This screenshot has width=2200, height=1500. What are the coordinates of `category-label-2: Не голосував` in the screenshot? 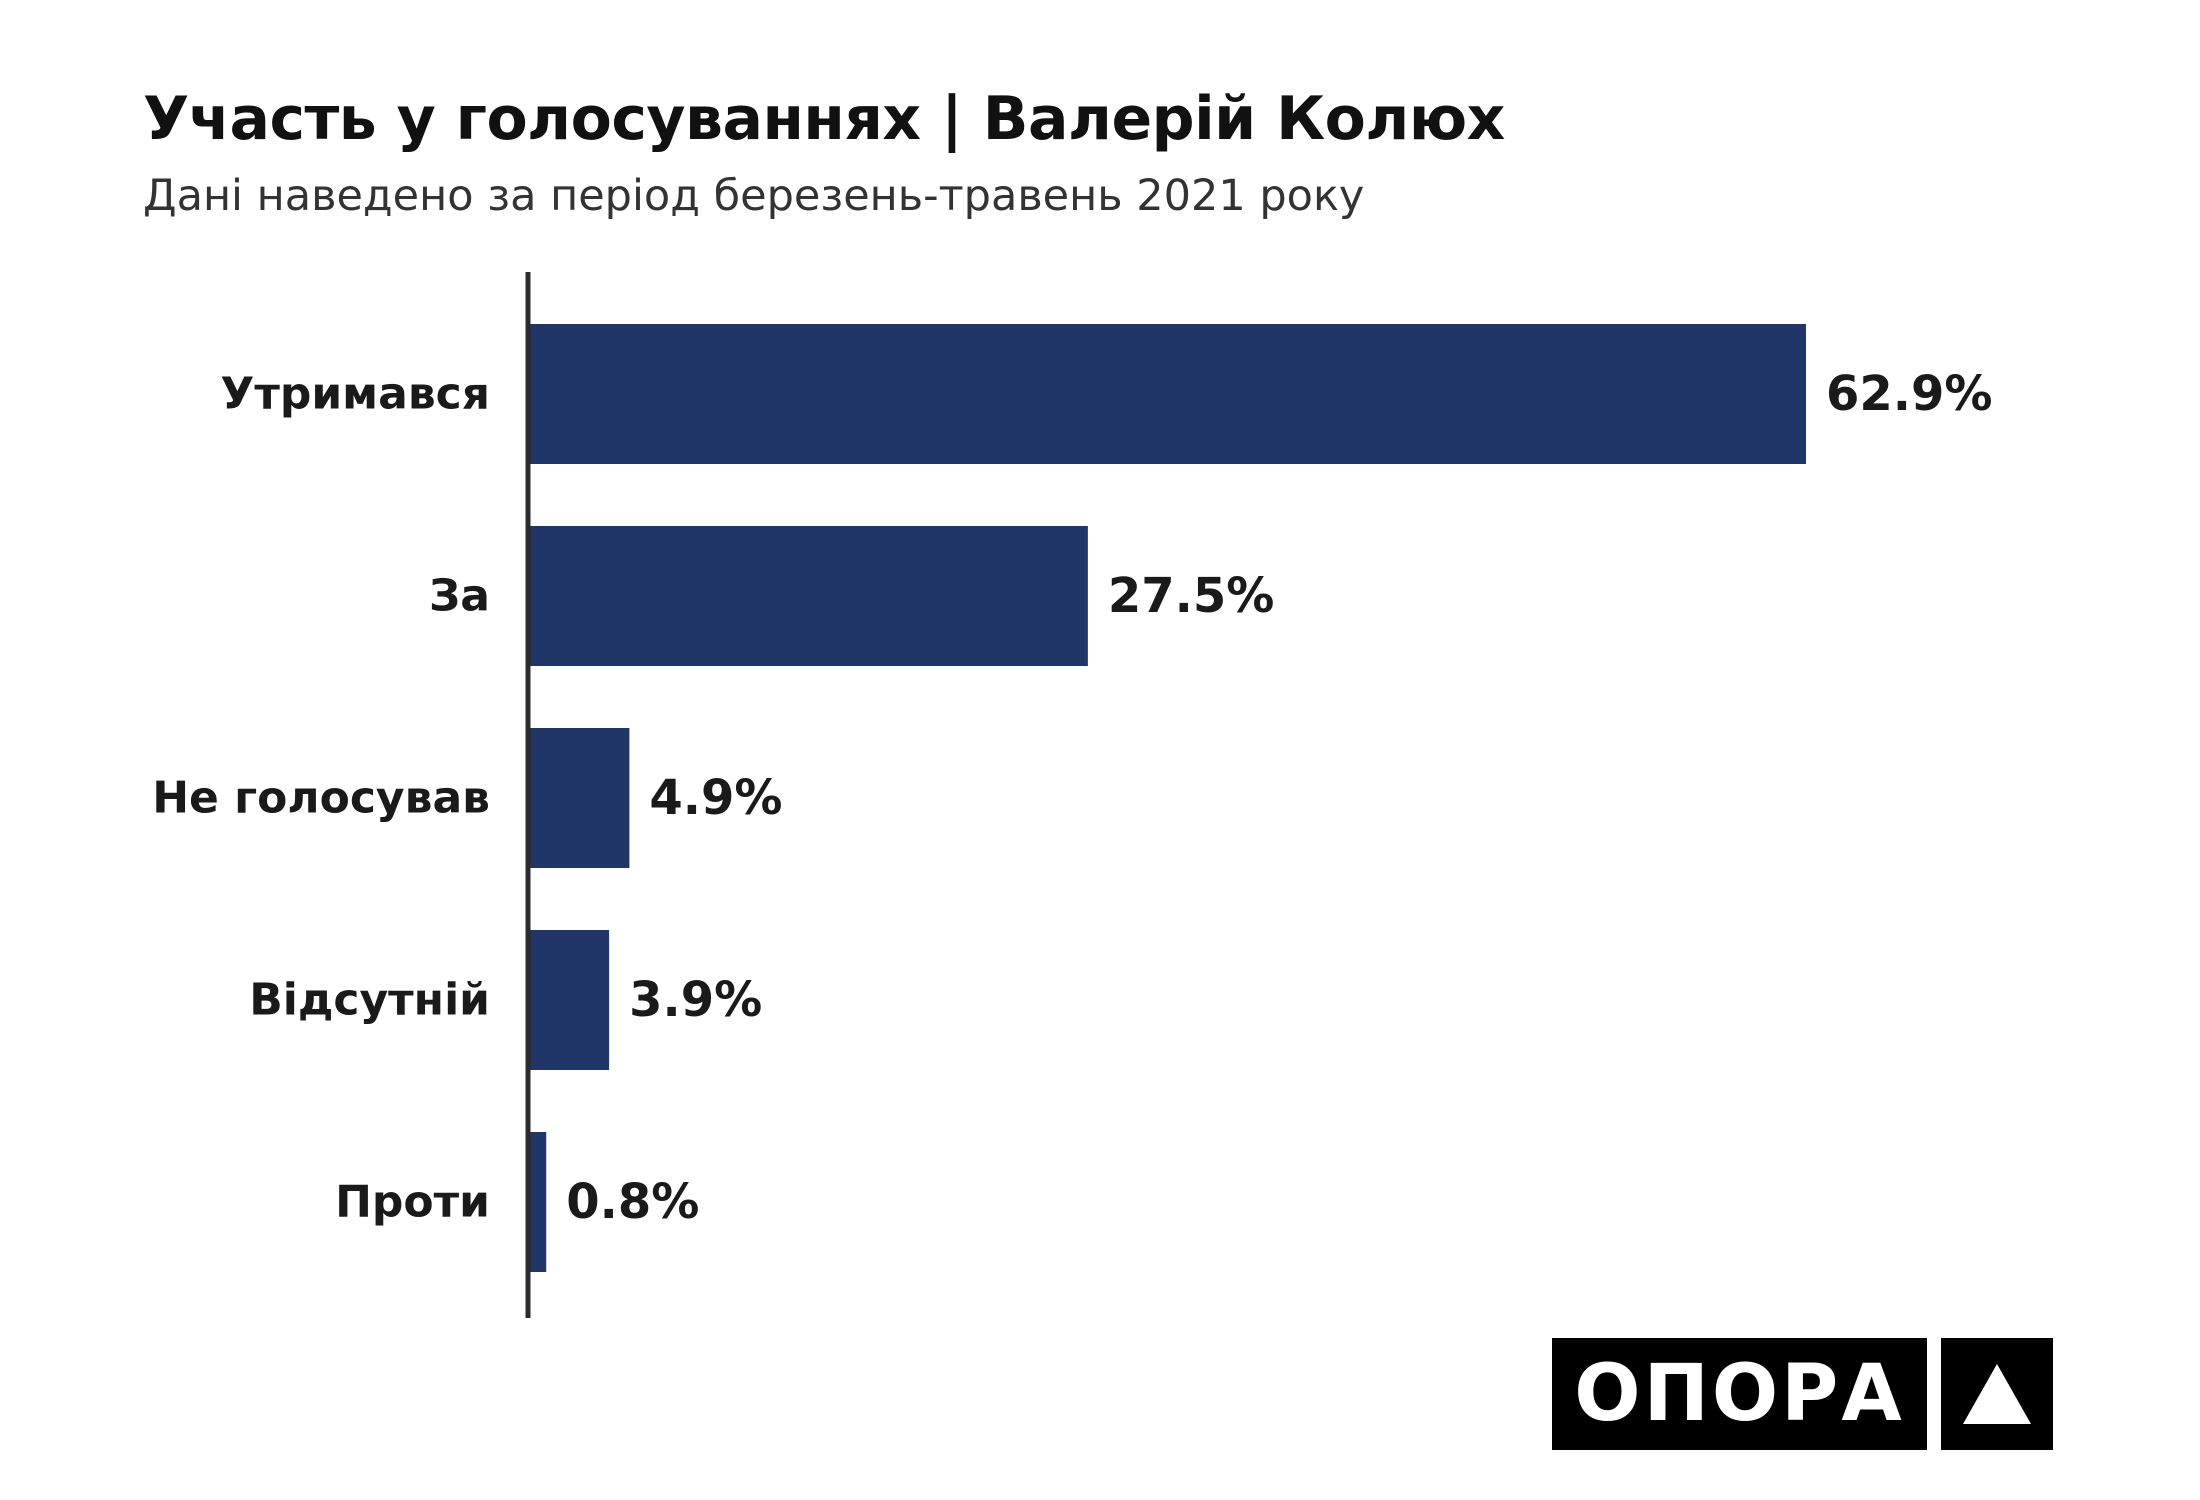 It's located at (321, 798).